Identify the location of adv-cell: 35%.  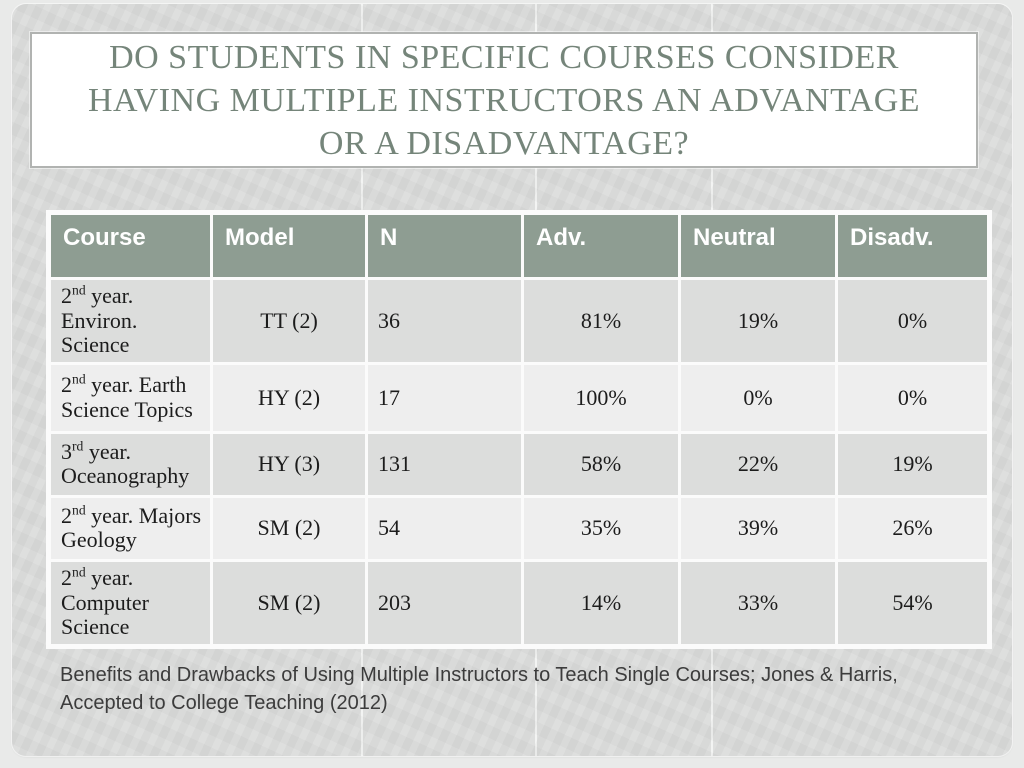
(601, 528).